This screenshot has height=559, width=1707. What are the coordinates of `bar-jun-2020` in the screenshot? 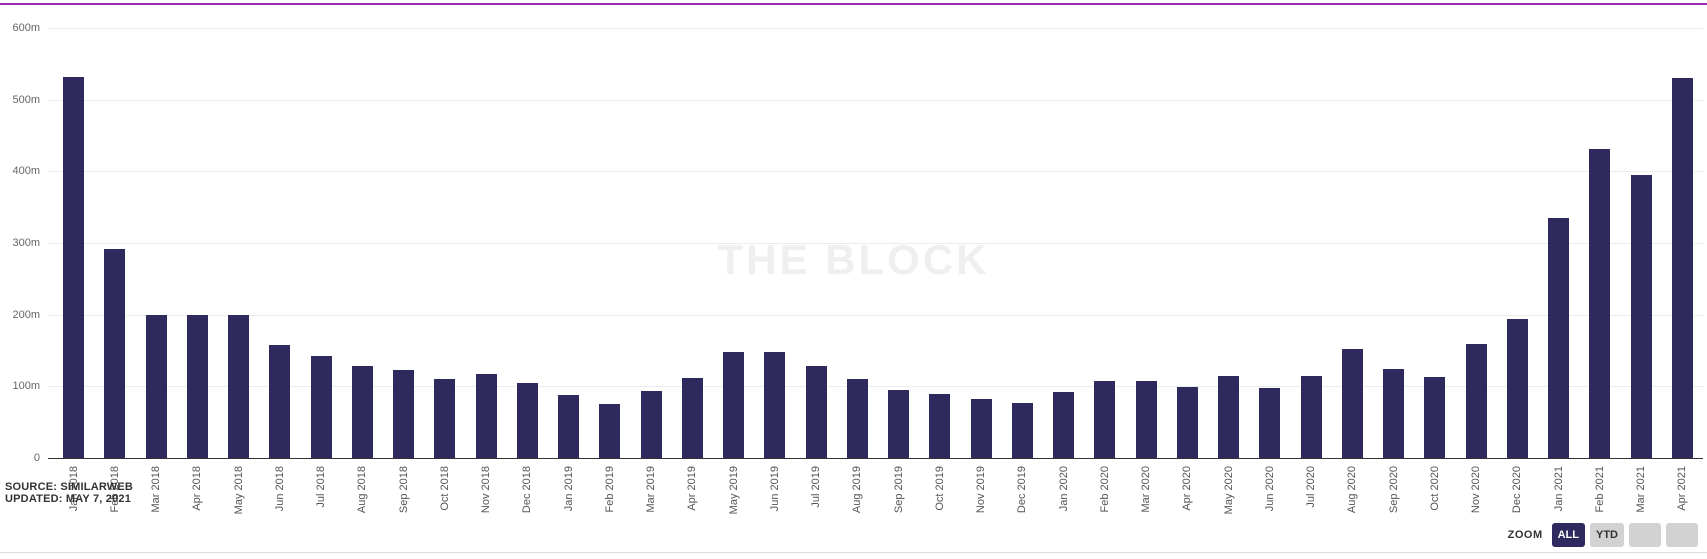 It's located at (1270, 423).